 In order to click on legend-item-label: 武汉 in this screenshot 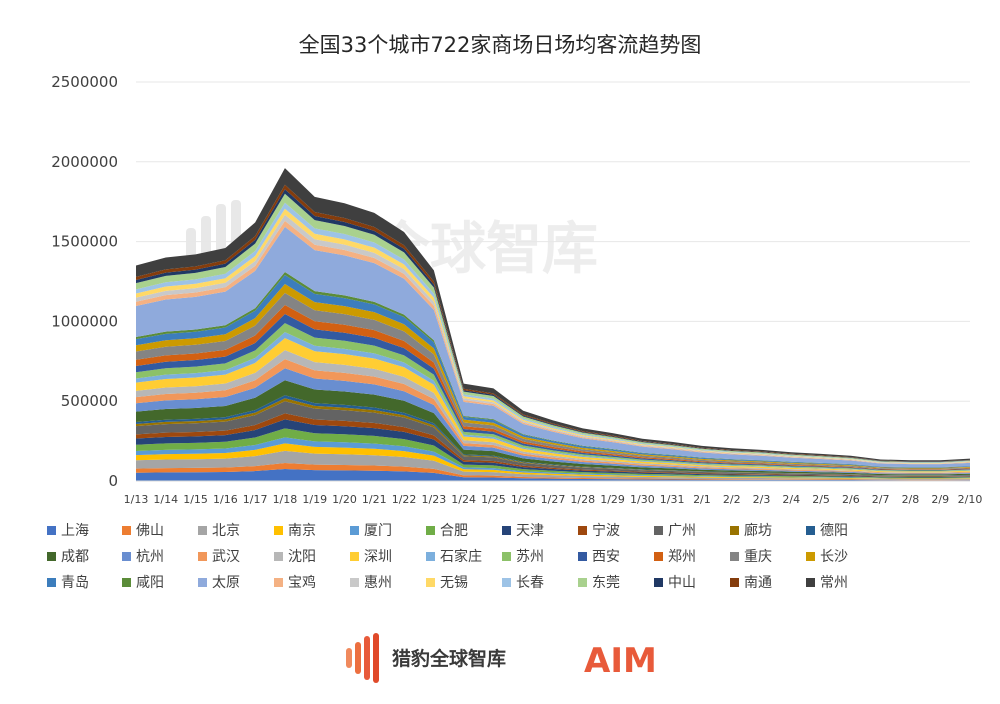, I will do `click(226, 557)`.